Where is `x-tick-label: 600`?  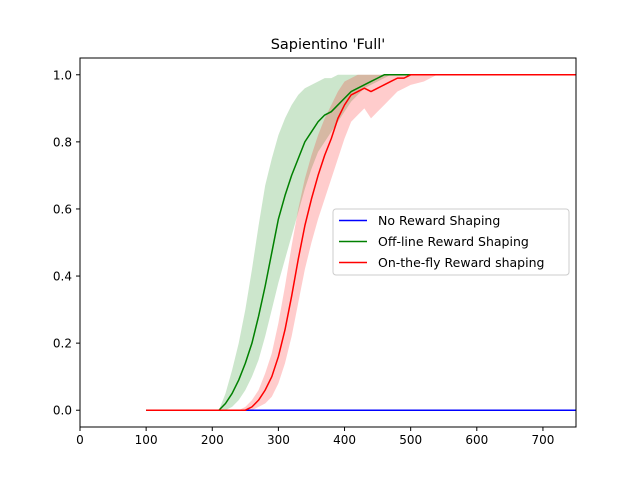
x-tick-label: 600 is located at coordinates (476, 440).